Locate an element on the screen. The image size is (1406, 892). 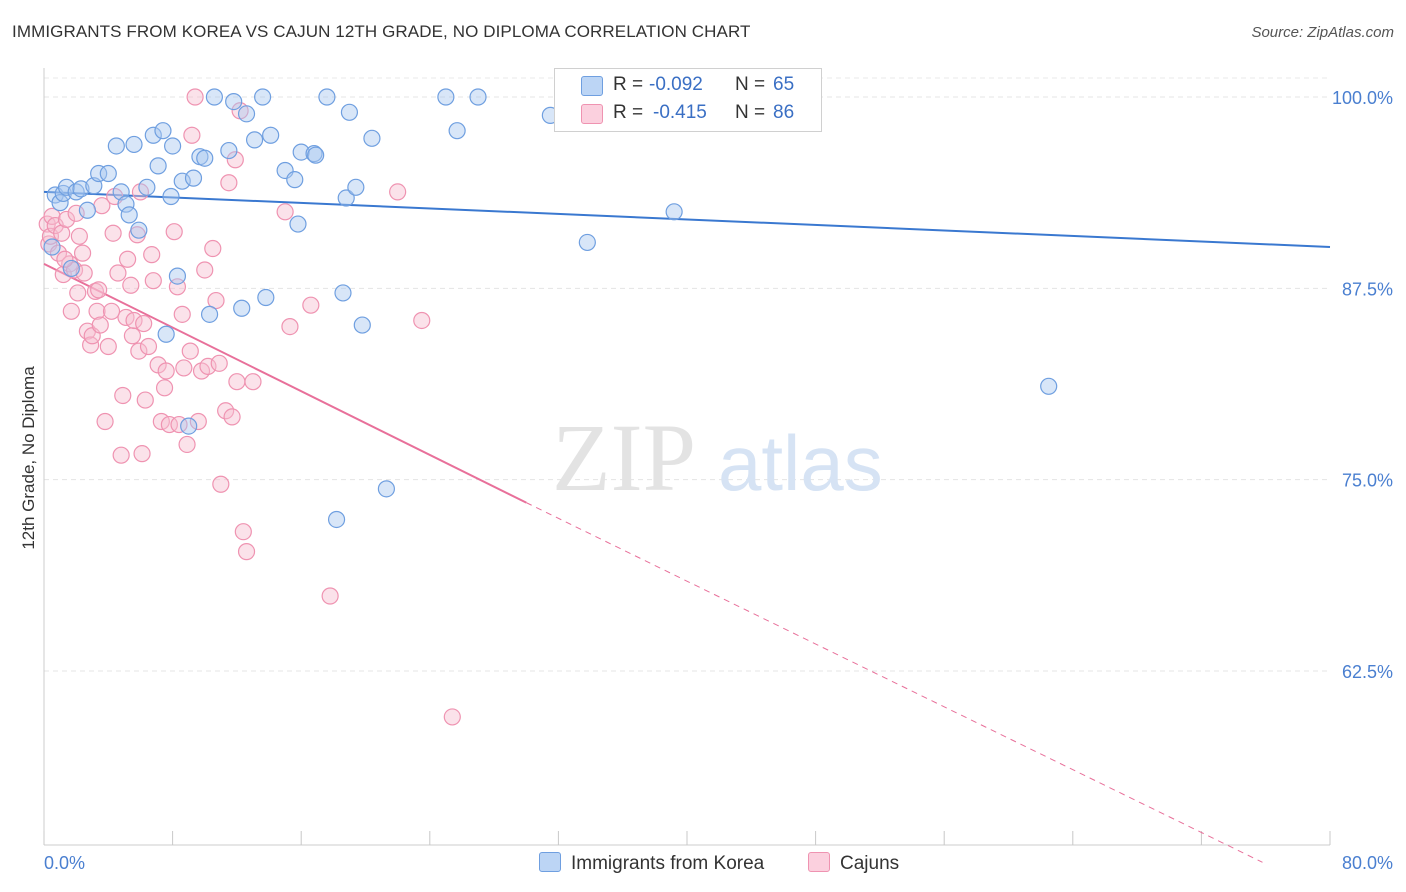
watermark-atlas: atlas is located at coordinates (800, 463).